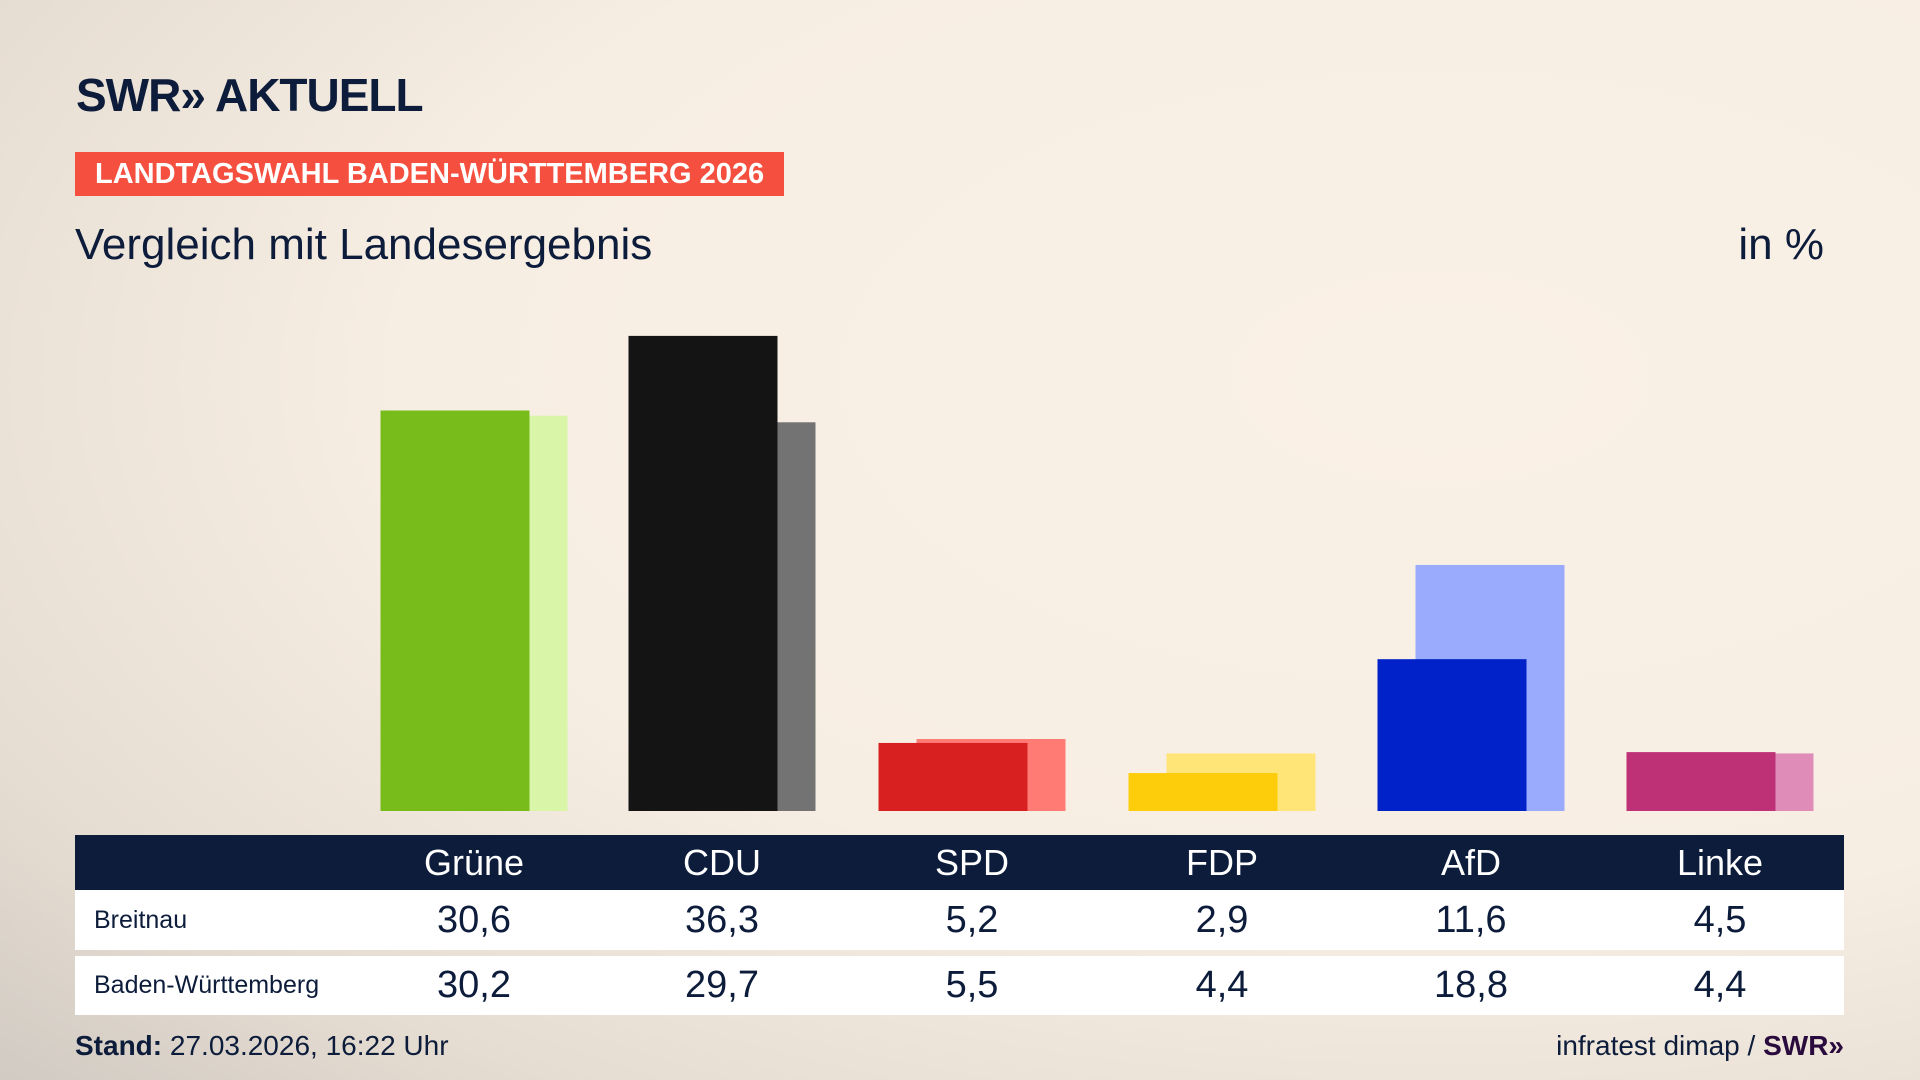  What do you see at coordinates (141, 919) in the screenshot?
I see `row-label: Breitnau` at bounding box center [141, 919].